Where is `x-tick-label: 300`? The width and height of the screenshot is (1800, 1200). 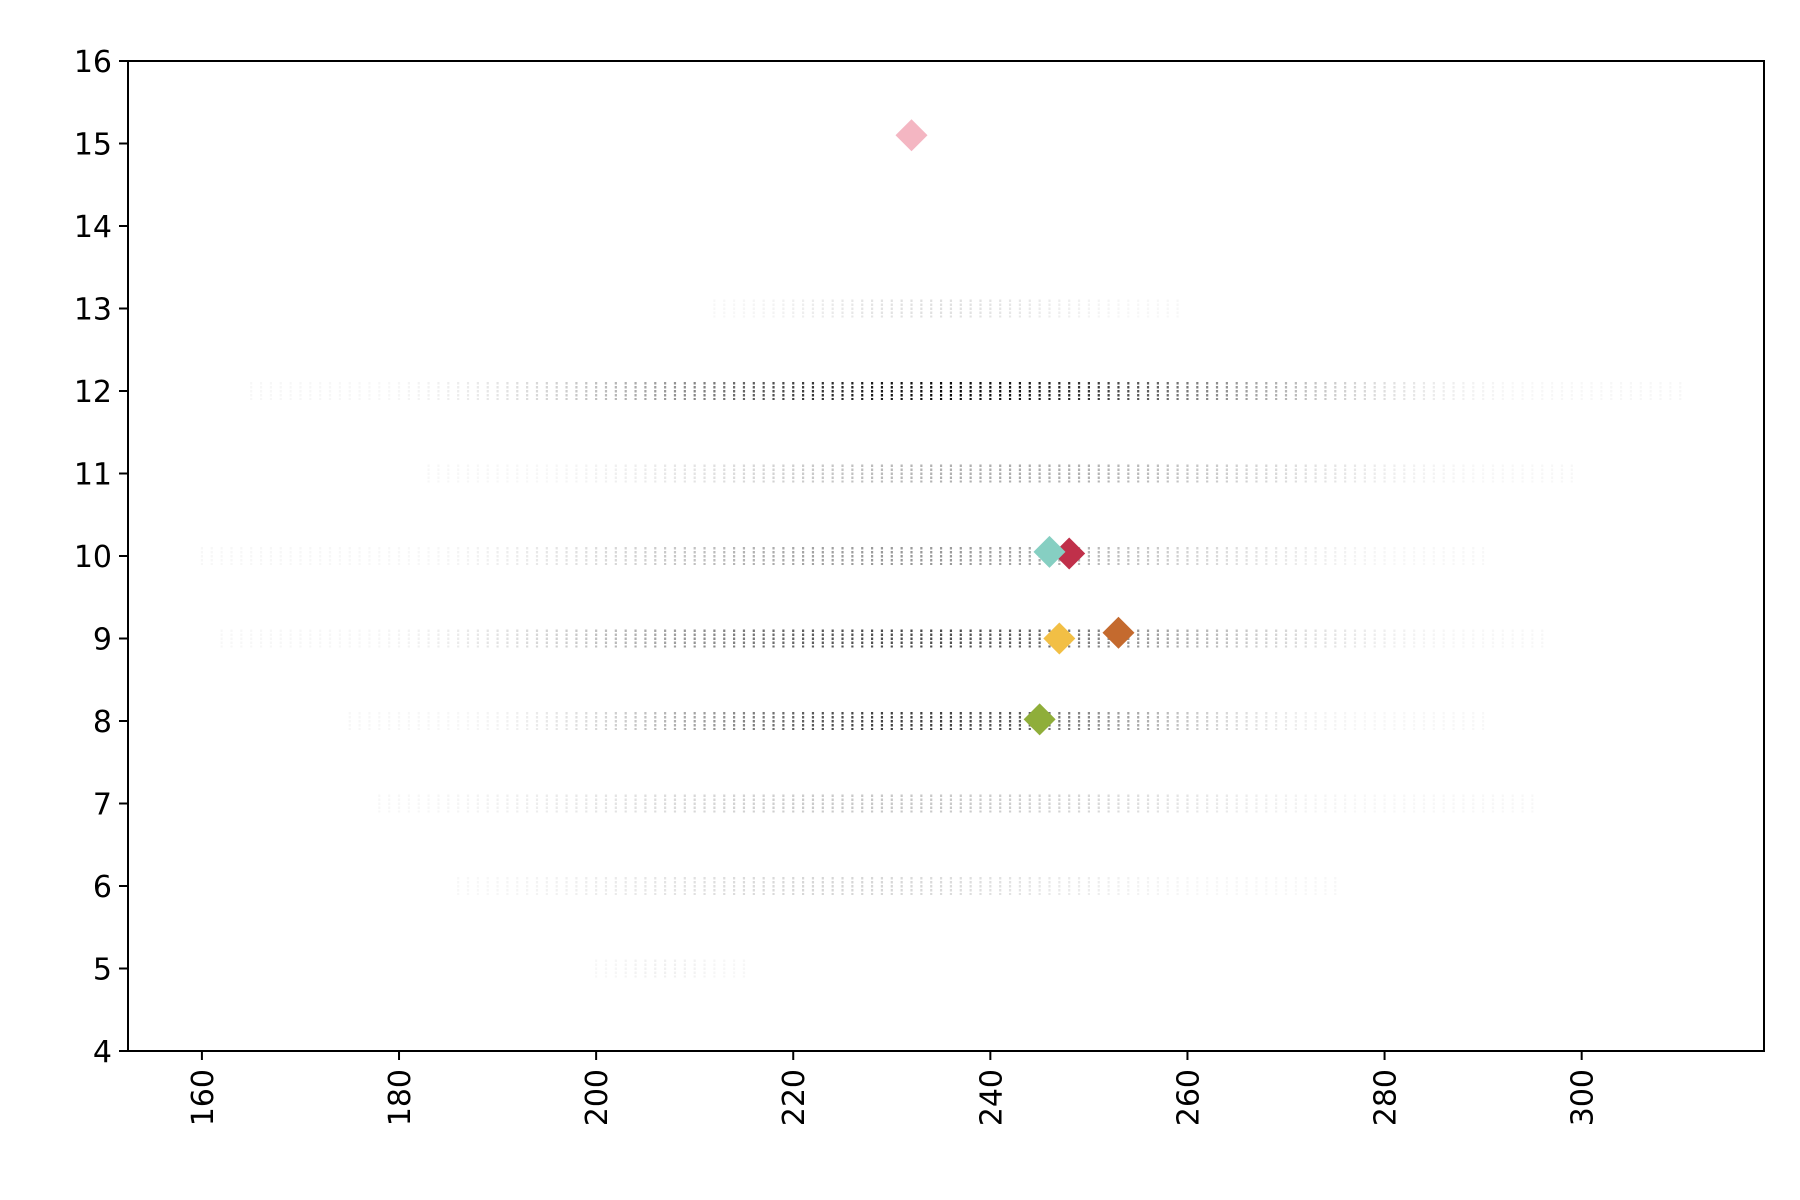 x-tick-label: 300 is located at coordinates (1583, 1097).